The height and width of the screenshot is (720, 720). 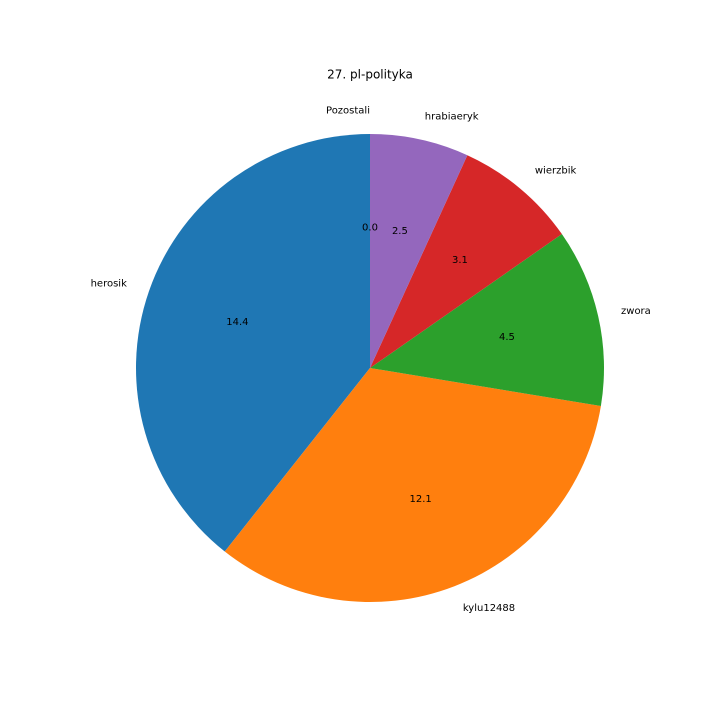 What do you see at coordinates (109, 283) in the screenshot?
I see `slice-label: herosik` at bounding box center [109, 283].